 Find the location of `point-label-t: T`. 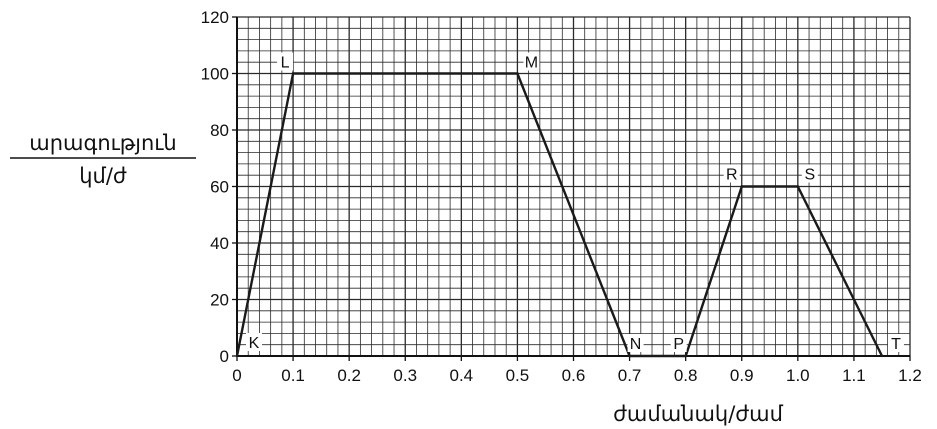

point-label-t: T is located at coordinates (896, 344).